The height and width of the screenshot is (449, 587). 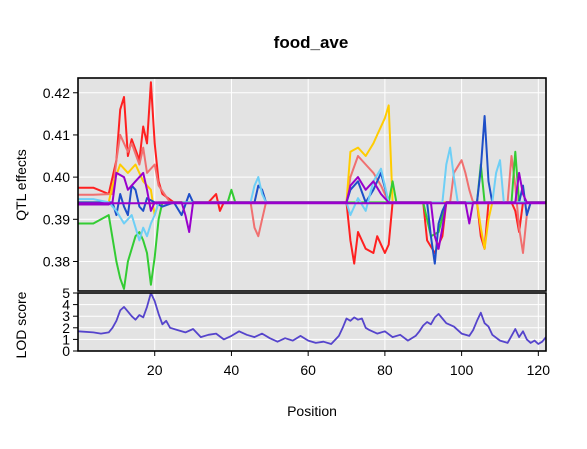 I want to click on x-tick-label: 40, so click(x=232, y=370).